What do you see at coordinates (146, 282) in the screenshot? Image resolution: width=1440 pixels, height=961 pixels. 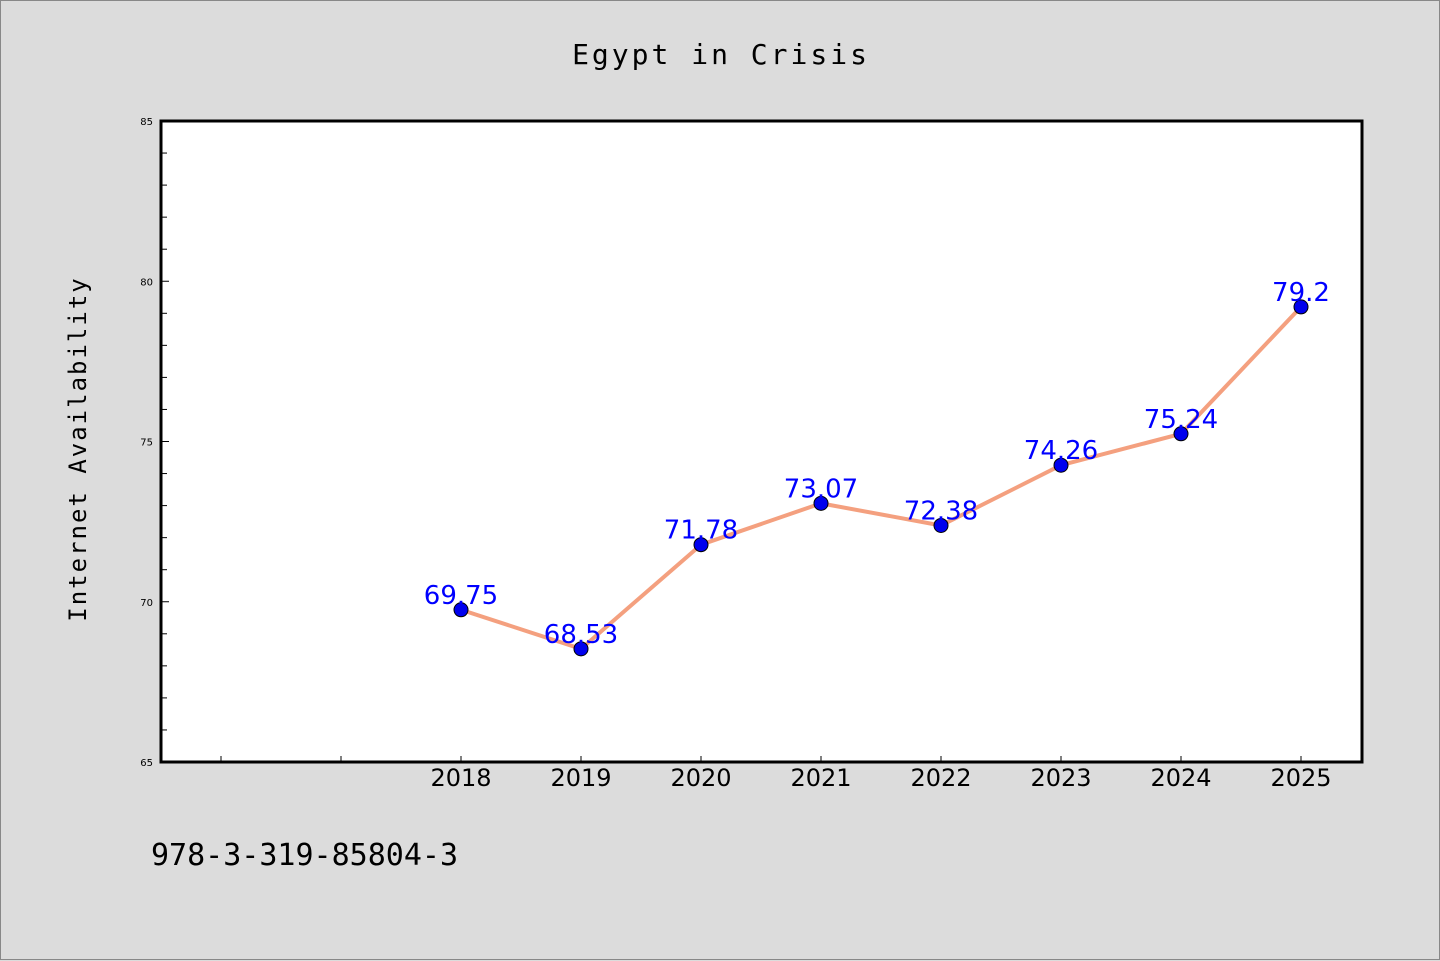 I see `y-tick-label: 80` at bounding box center [146, 282].